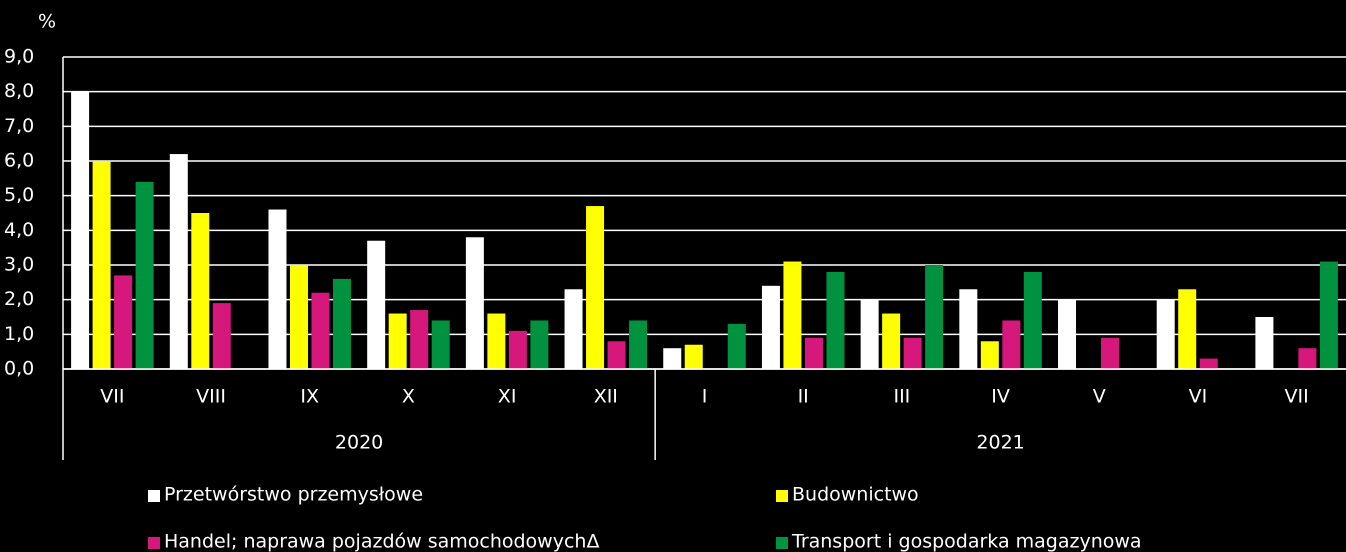 Image resolution: width=1346 pixels, height=552 pixels. What do you see at coordinates (293, 495) in the screenshot?
I see `legend-label: Przetwórstwo przemysłowe` at bounding box center [293, 495].